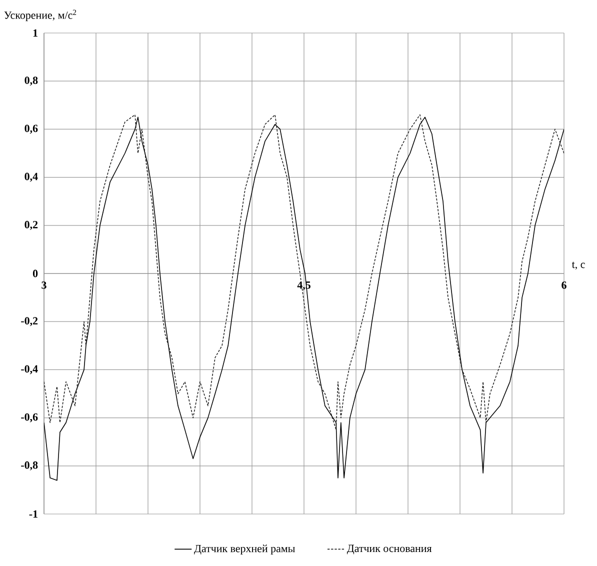 The height and width of the screenshot is (566, 597). What do you see at coordinates (31, 81) in the screenshot?
I see `y-tick-label: 0,8` at bounding box center [31, 81].